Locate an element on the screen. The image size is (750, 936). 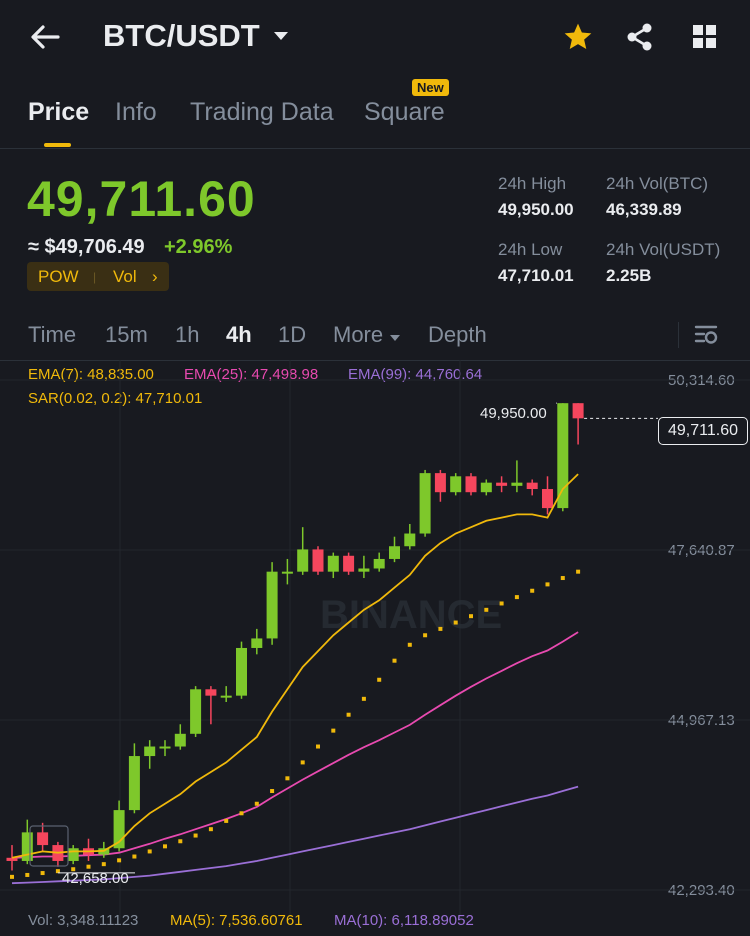
y-axis-label: 47,640.87 is located at coordinates (701, 550).